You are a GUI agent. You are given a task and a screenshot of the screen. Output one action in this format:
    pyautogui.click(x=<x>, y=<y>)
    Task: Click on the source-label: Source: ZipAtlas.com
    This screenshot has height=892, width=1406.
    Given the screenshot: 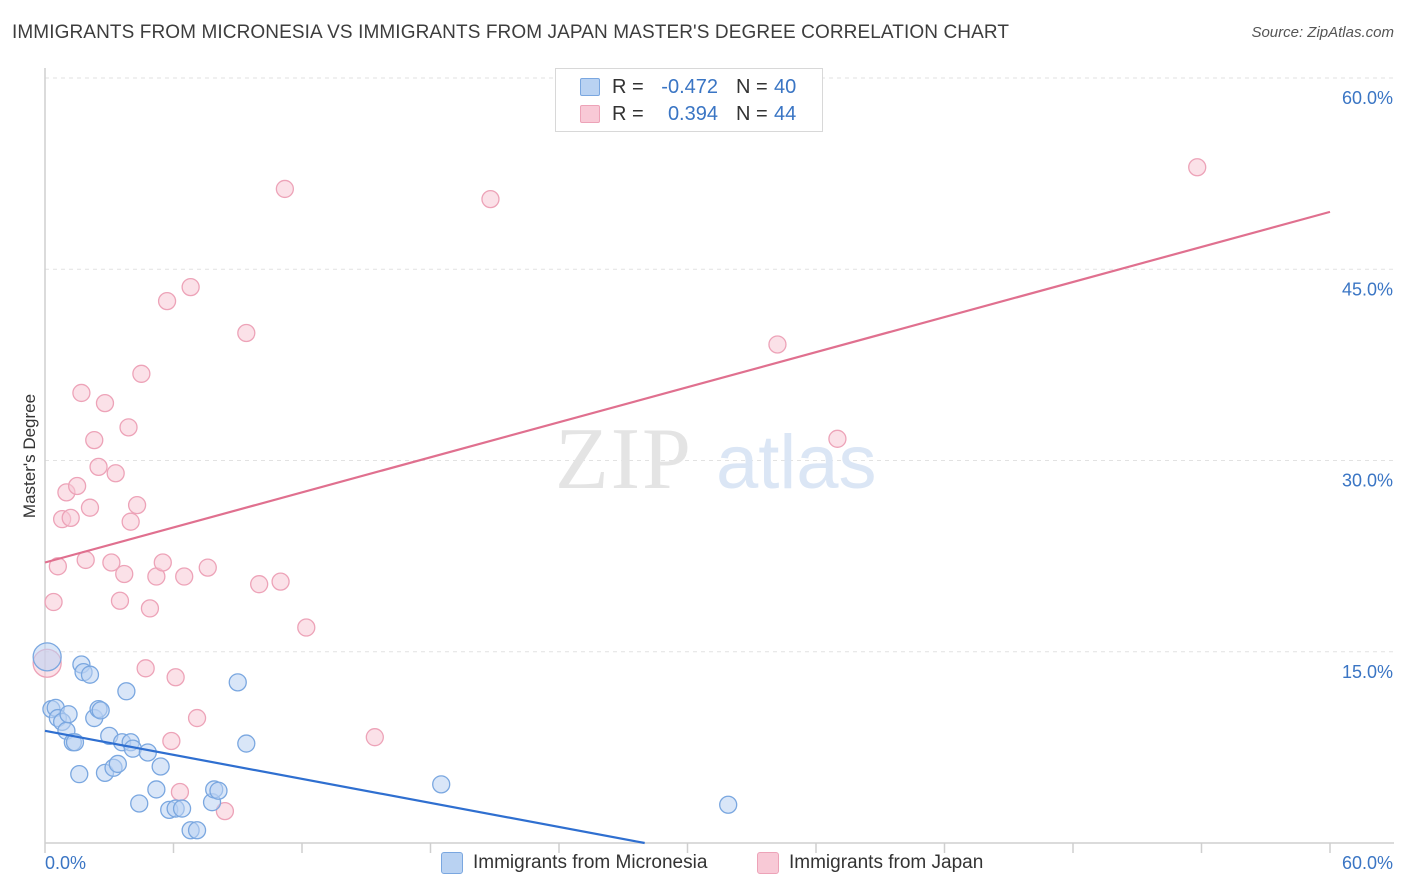 What is the action you would take?
    pyautogui.click(x=1322, y=32)
    